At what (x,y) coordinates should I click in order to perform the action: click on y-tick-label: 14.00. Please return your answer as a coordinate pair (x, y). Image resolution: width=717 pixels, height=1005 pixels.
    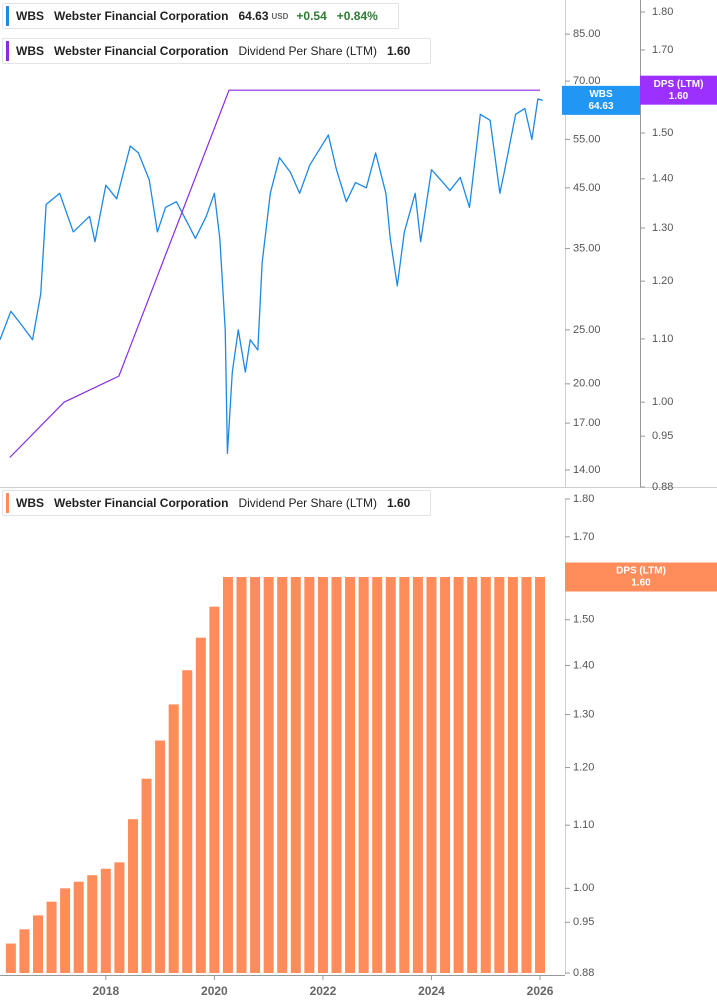
    Looking at the image, I should click on (587, 470).